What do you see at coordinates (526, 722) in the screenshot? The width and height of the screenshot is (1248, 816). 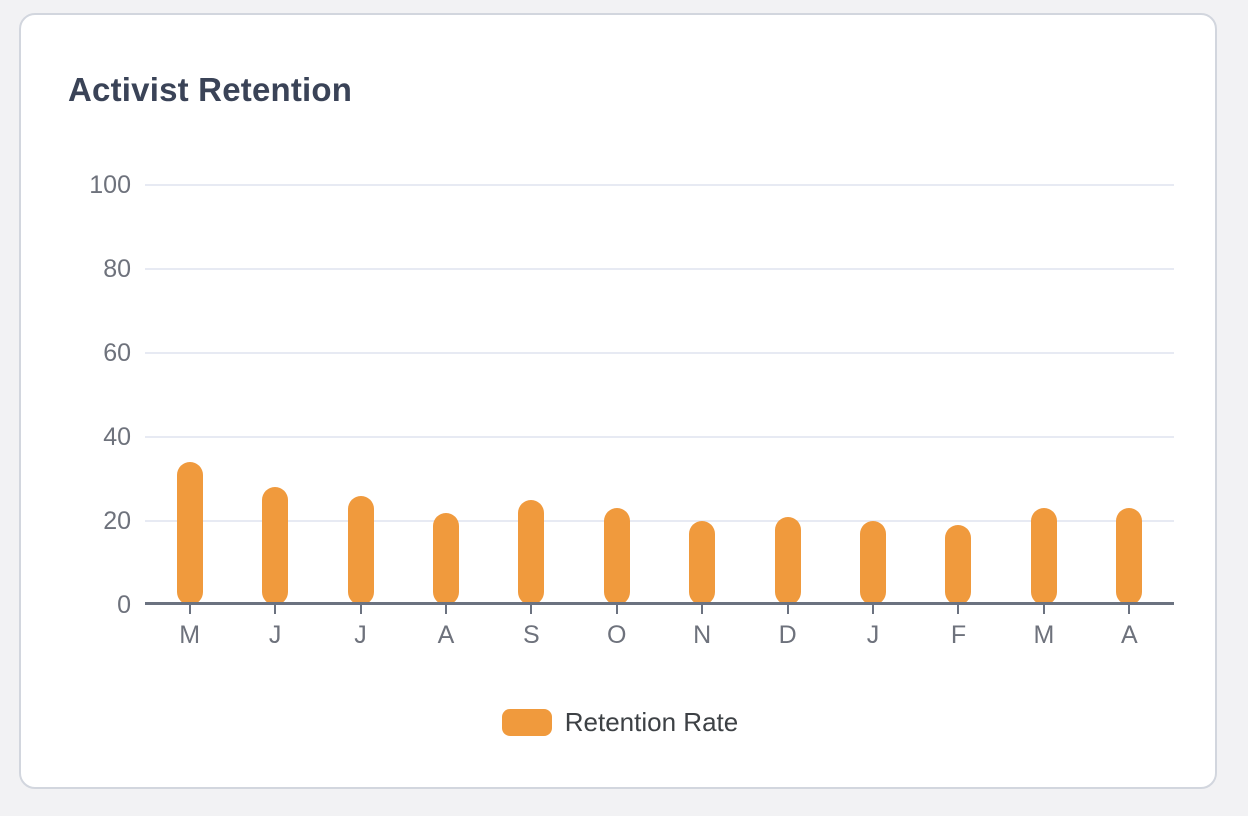 I see `legend-swatch-icon` at bounding box center [526, 722].